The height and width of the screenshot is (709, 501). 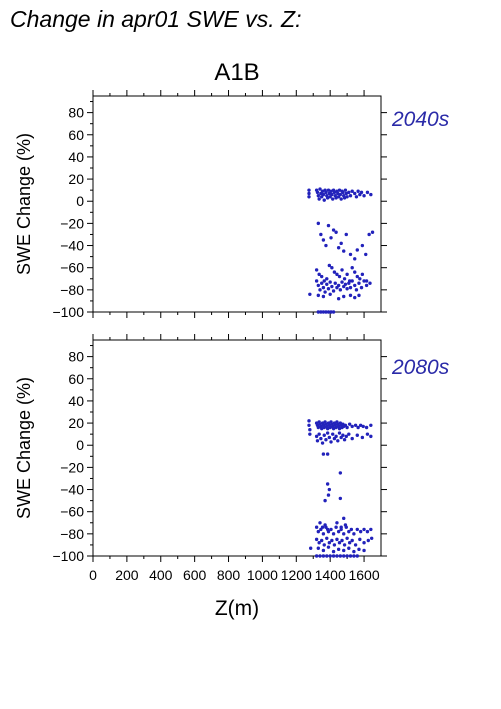 I want to click on y-tick-label: 20, so click(x=76, y=179).